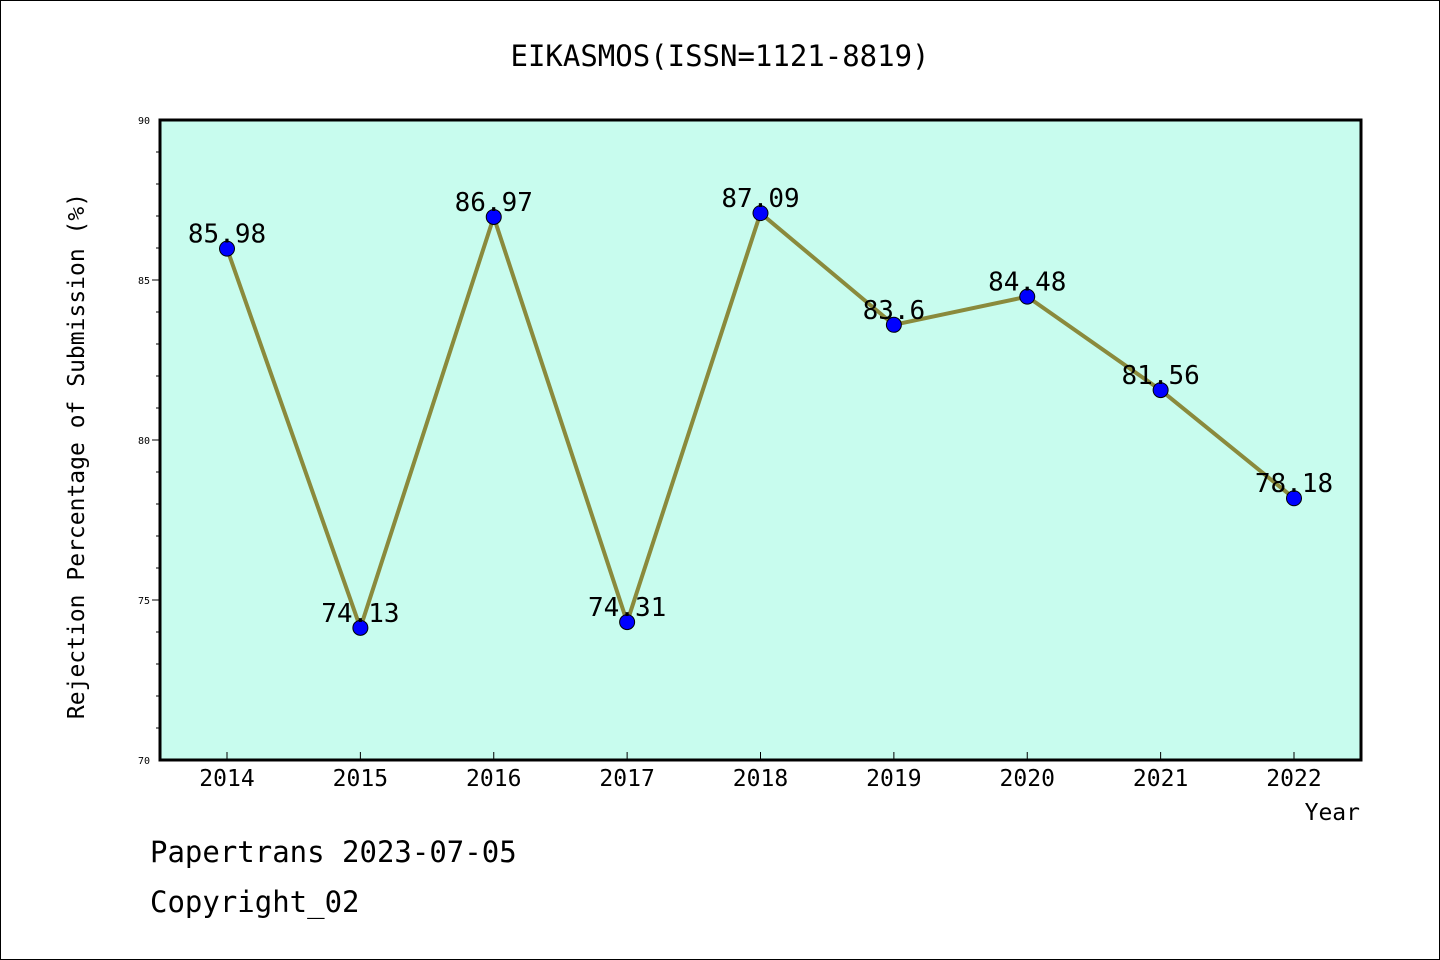  I want to click on y-axis-label: Rejection Percentage of Submission (%), so click(77, 456).